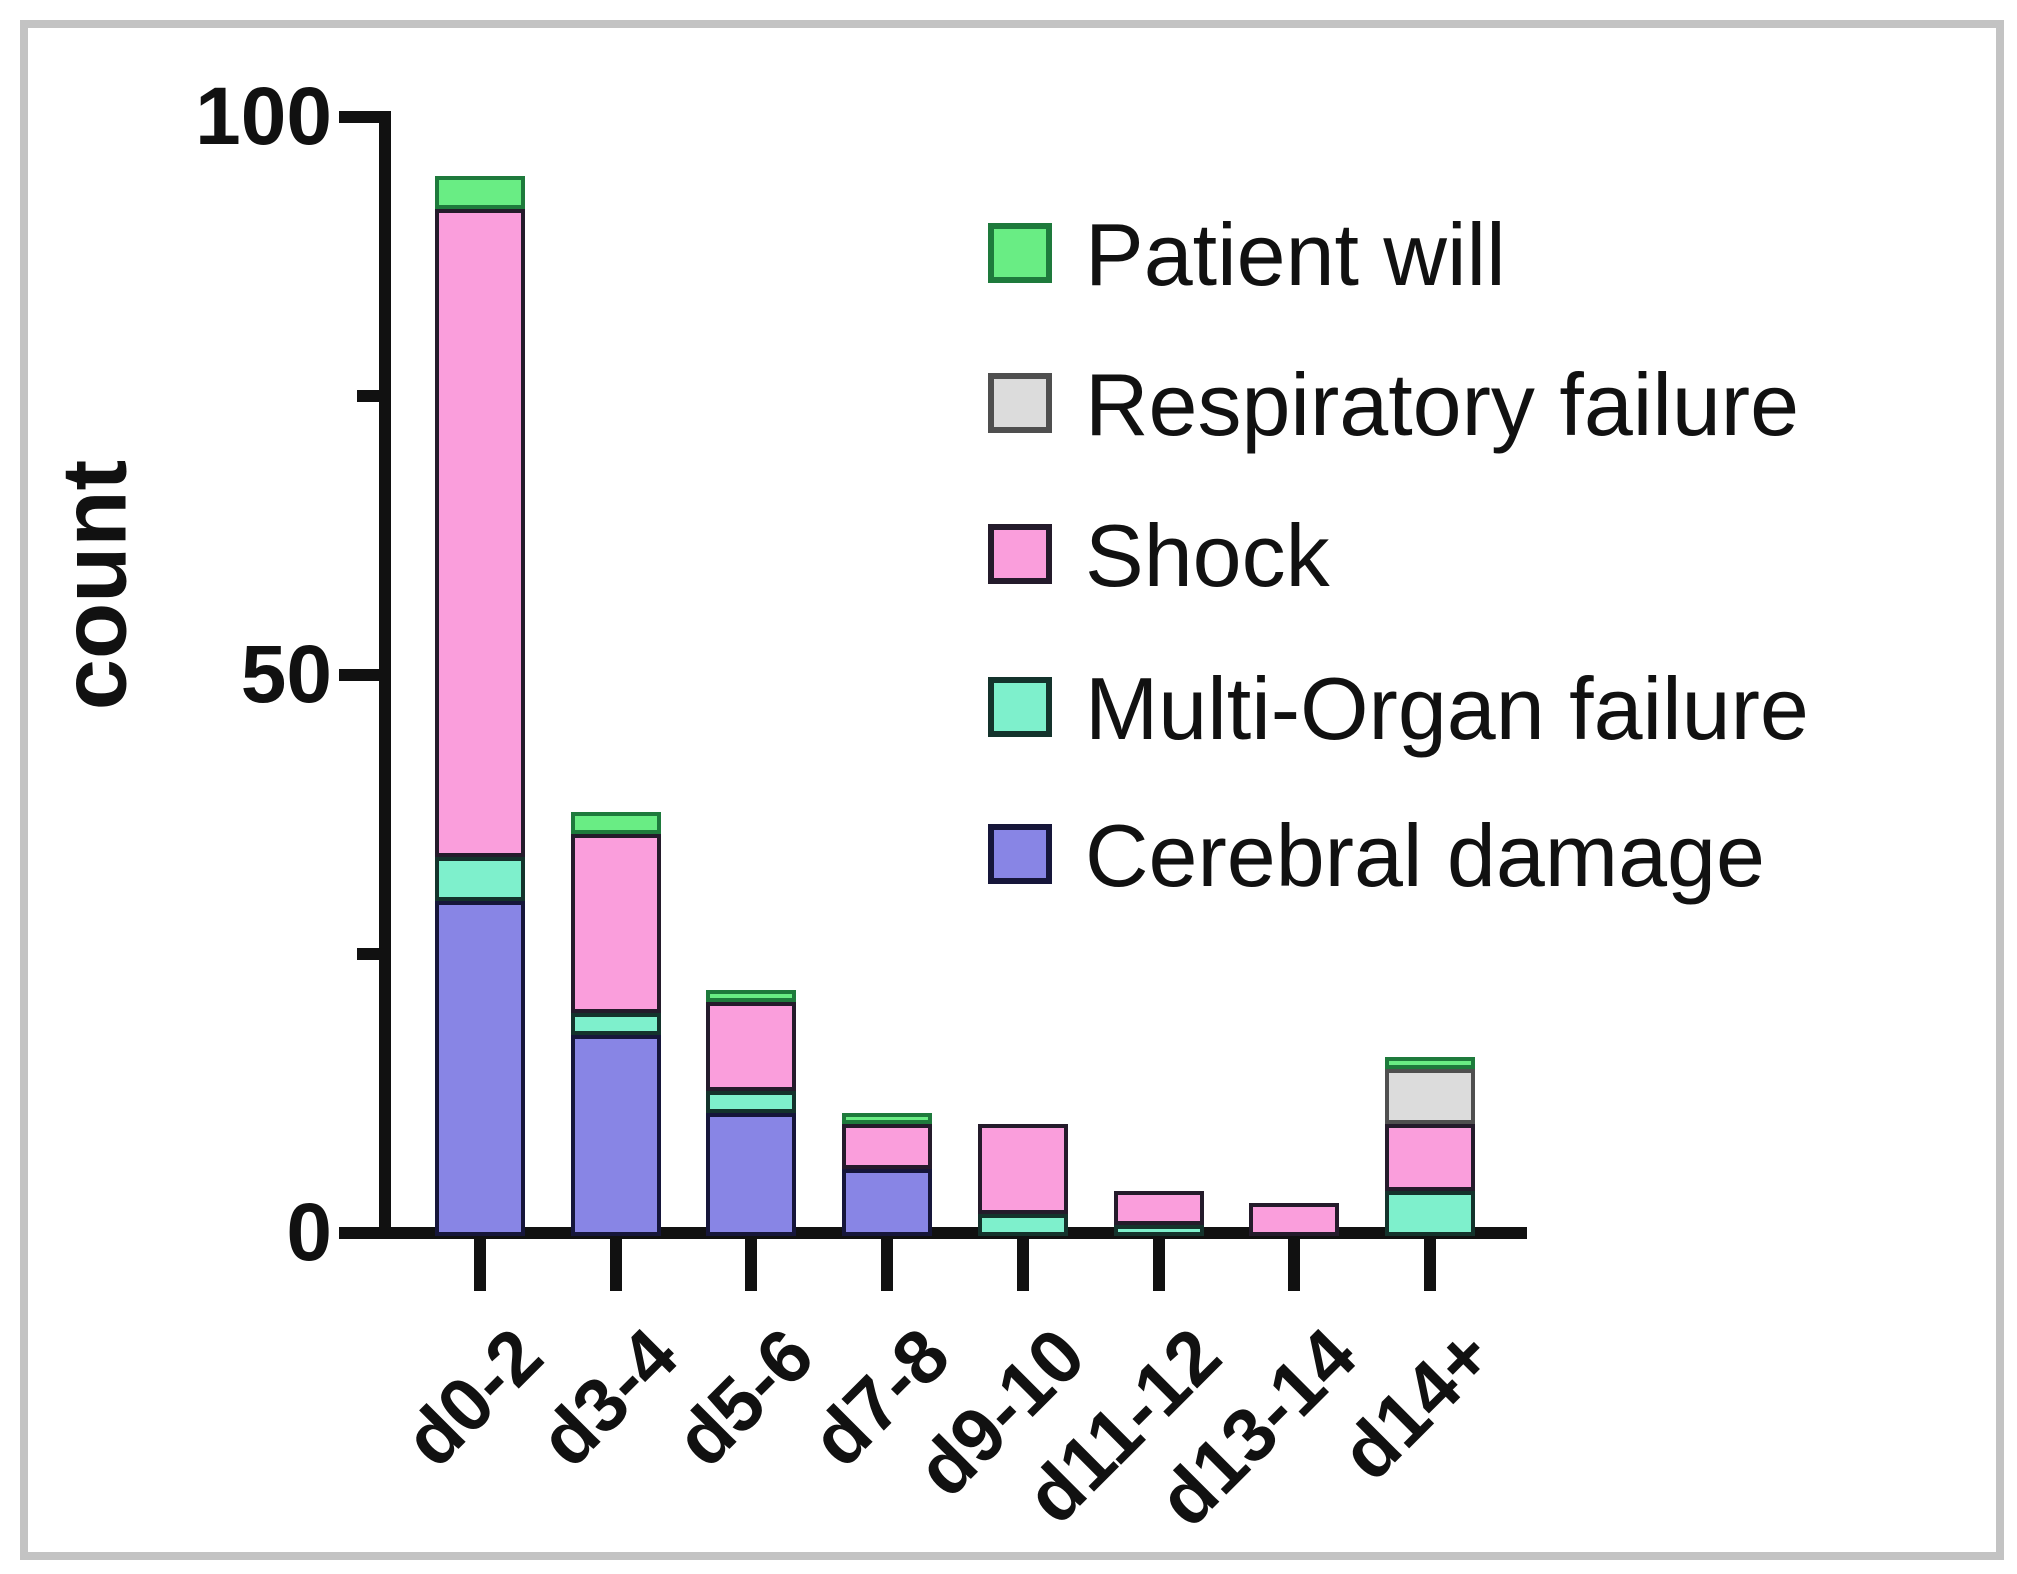  What do you see at coordinates (1294, 1219) in the screenshot?
I see `bar-d13-14-segment-shock` at bounding box center [1294, 1219].